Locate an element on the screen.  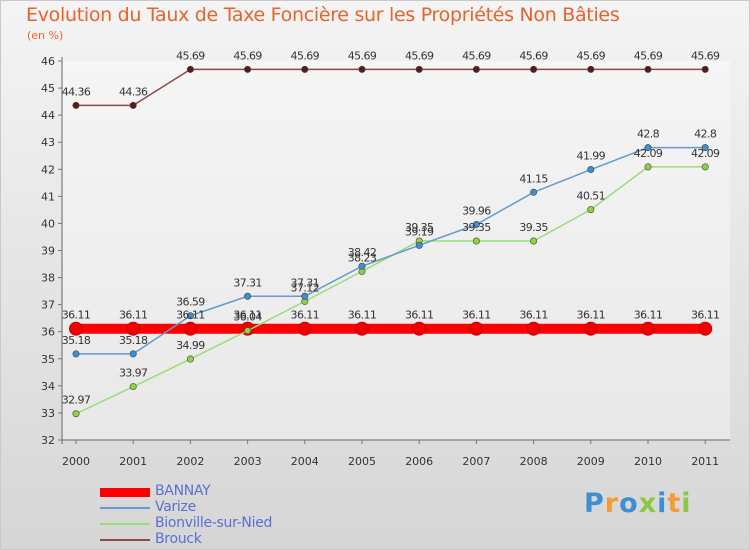
proxiti-logo: Proxiti is located at coordinates (638, 503).